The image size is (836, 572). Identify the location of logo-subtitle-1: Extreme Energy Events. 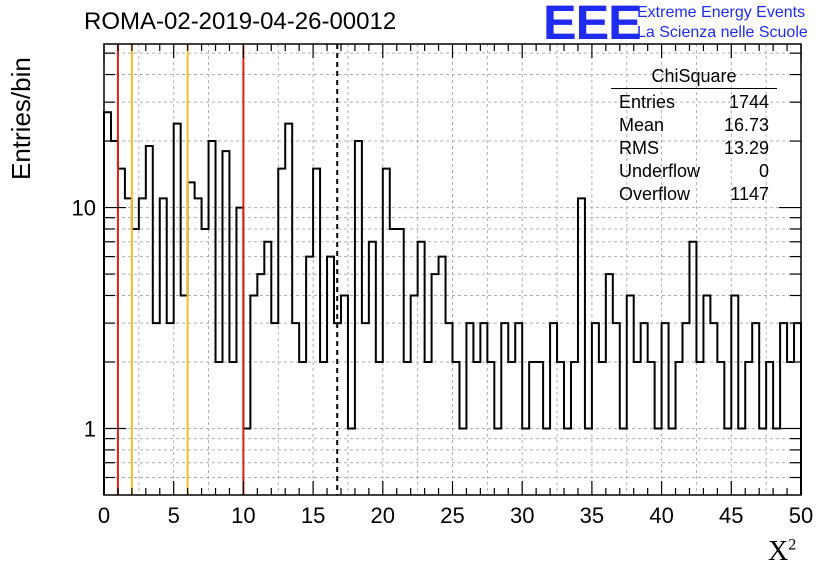
(721, 12).